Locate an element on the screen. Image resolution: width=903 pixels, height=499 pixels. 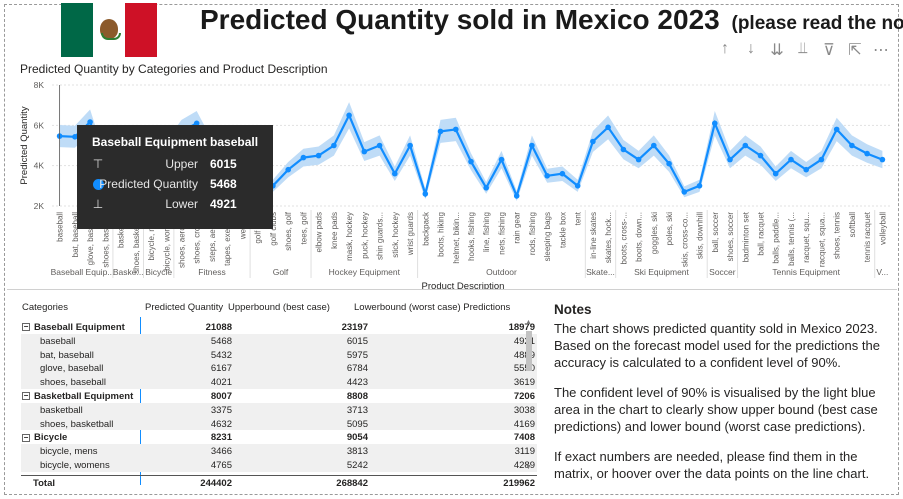
matrix-item-row: shoes, basketball 4632 5095 4169 is located at coordinates (279, 423).